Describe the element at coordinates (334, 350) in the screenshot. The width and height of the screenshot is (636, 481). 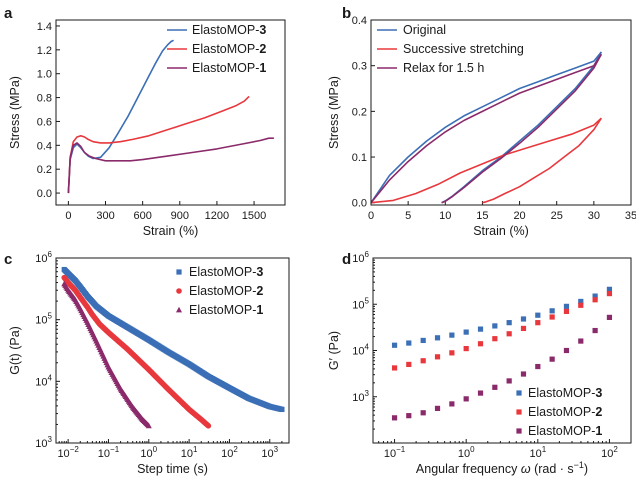
I see `y-axis-title: G′ (Pa)` at that location.